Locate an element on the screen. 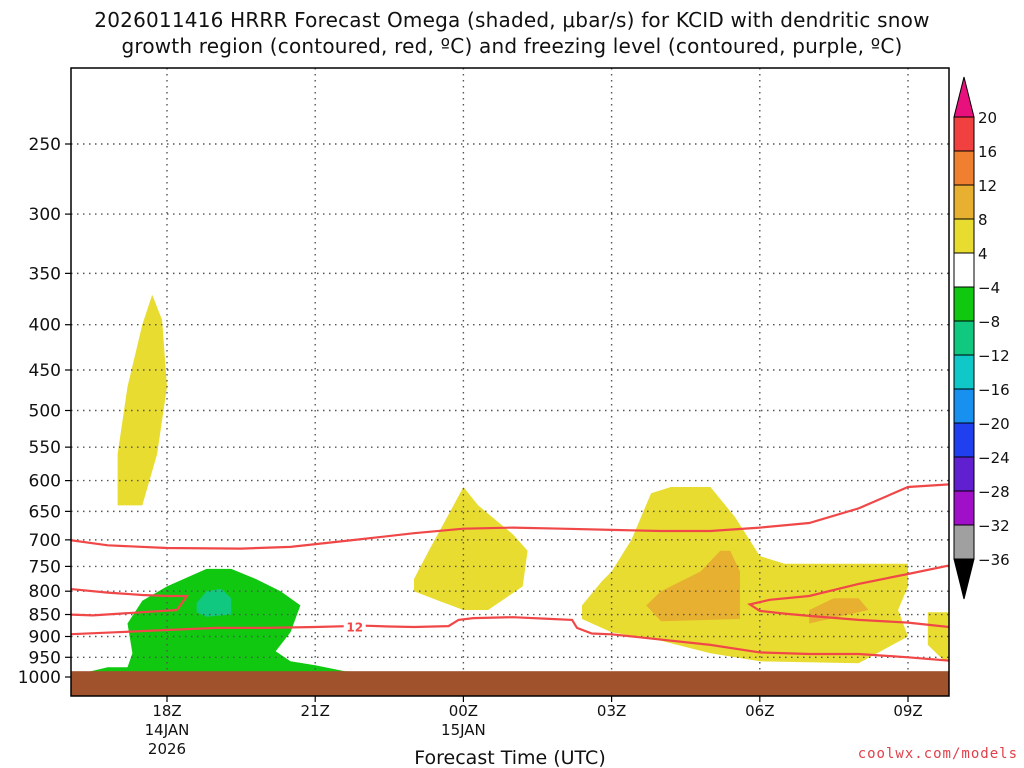  colorbar-label-6: −8 is located at coordinates (989, 322).